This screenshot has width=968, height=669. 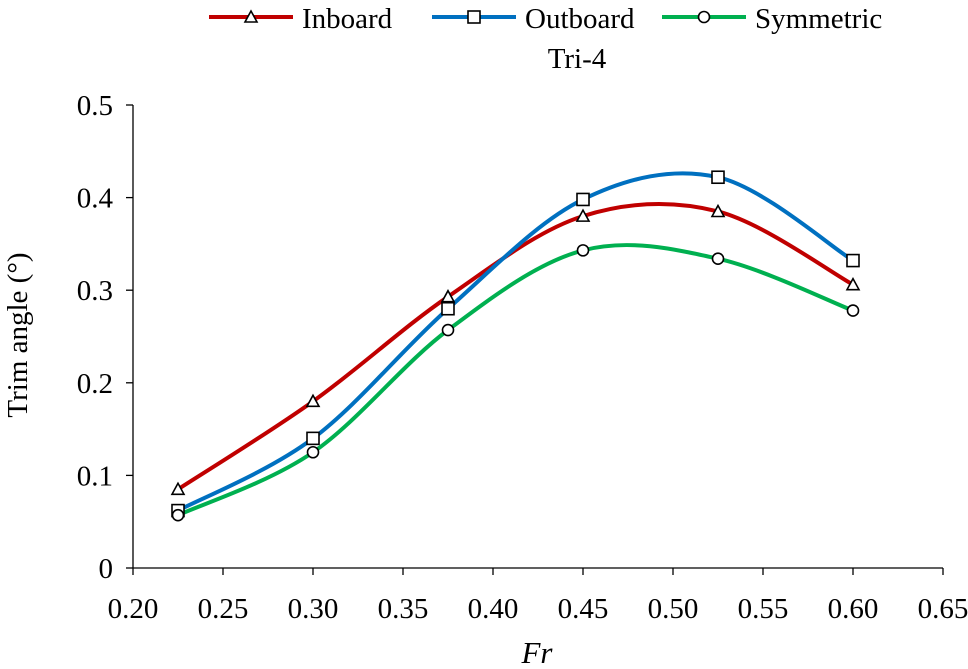 I want to click on legend-label-outboard: Outboard, so click(x=580, y=19).